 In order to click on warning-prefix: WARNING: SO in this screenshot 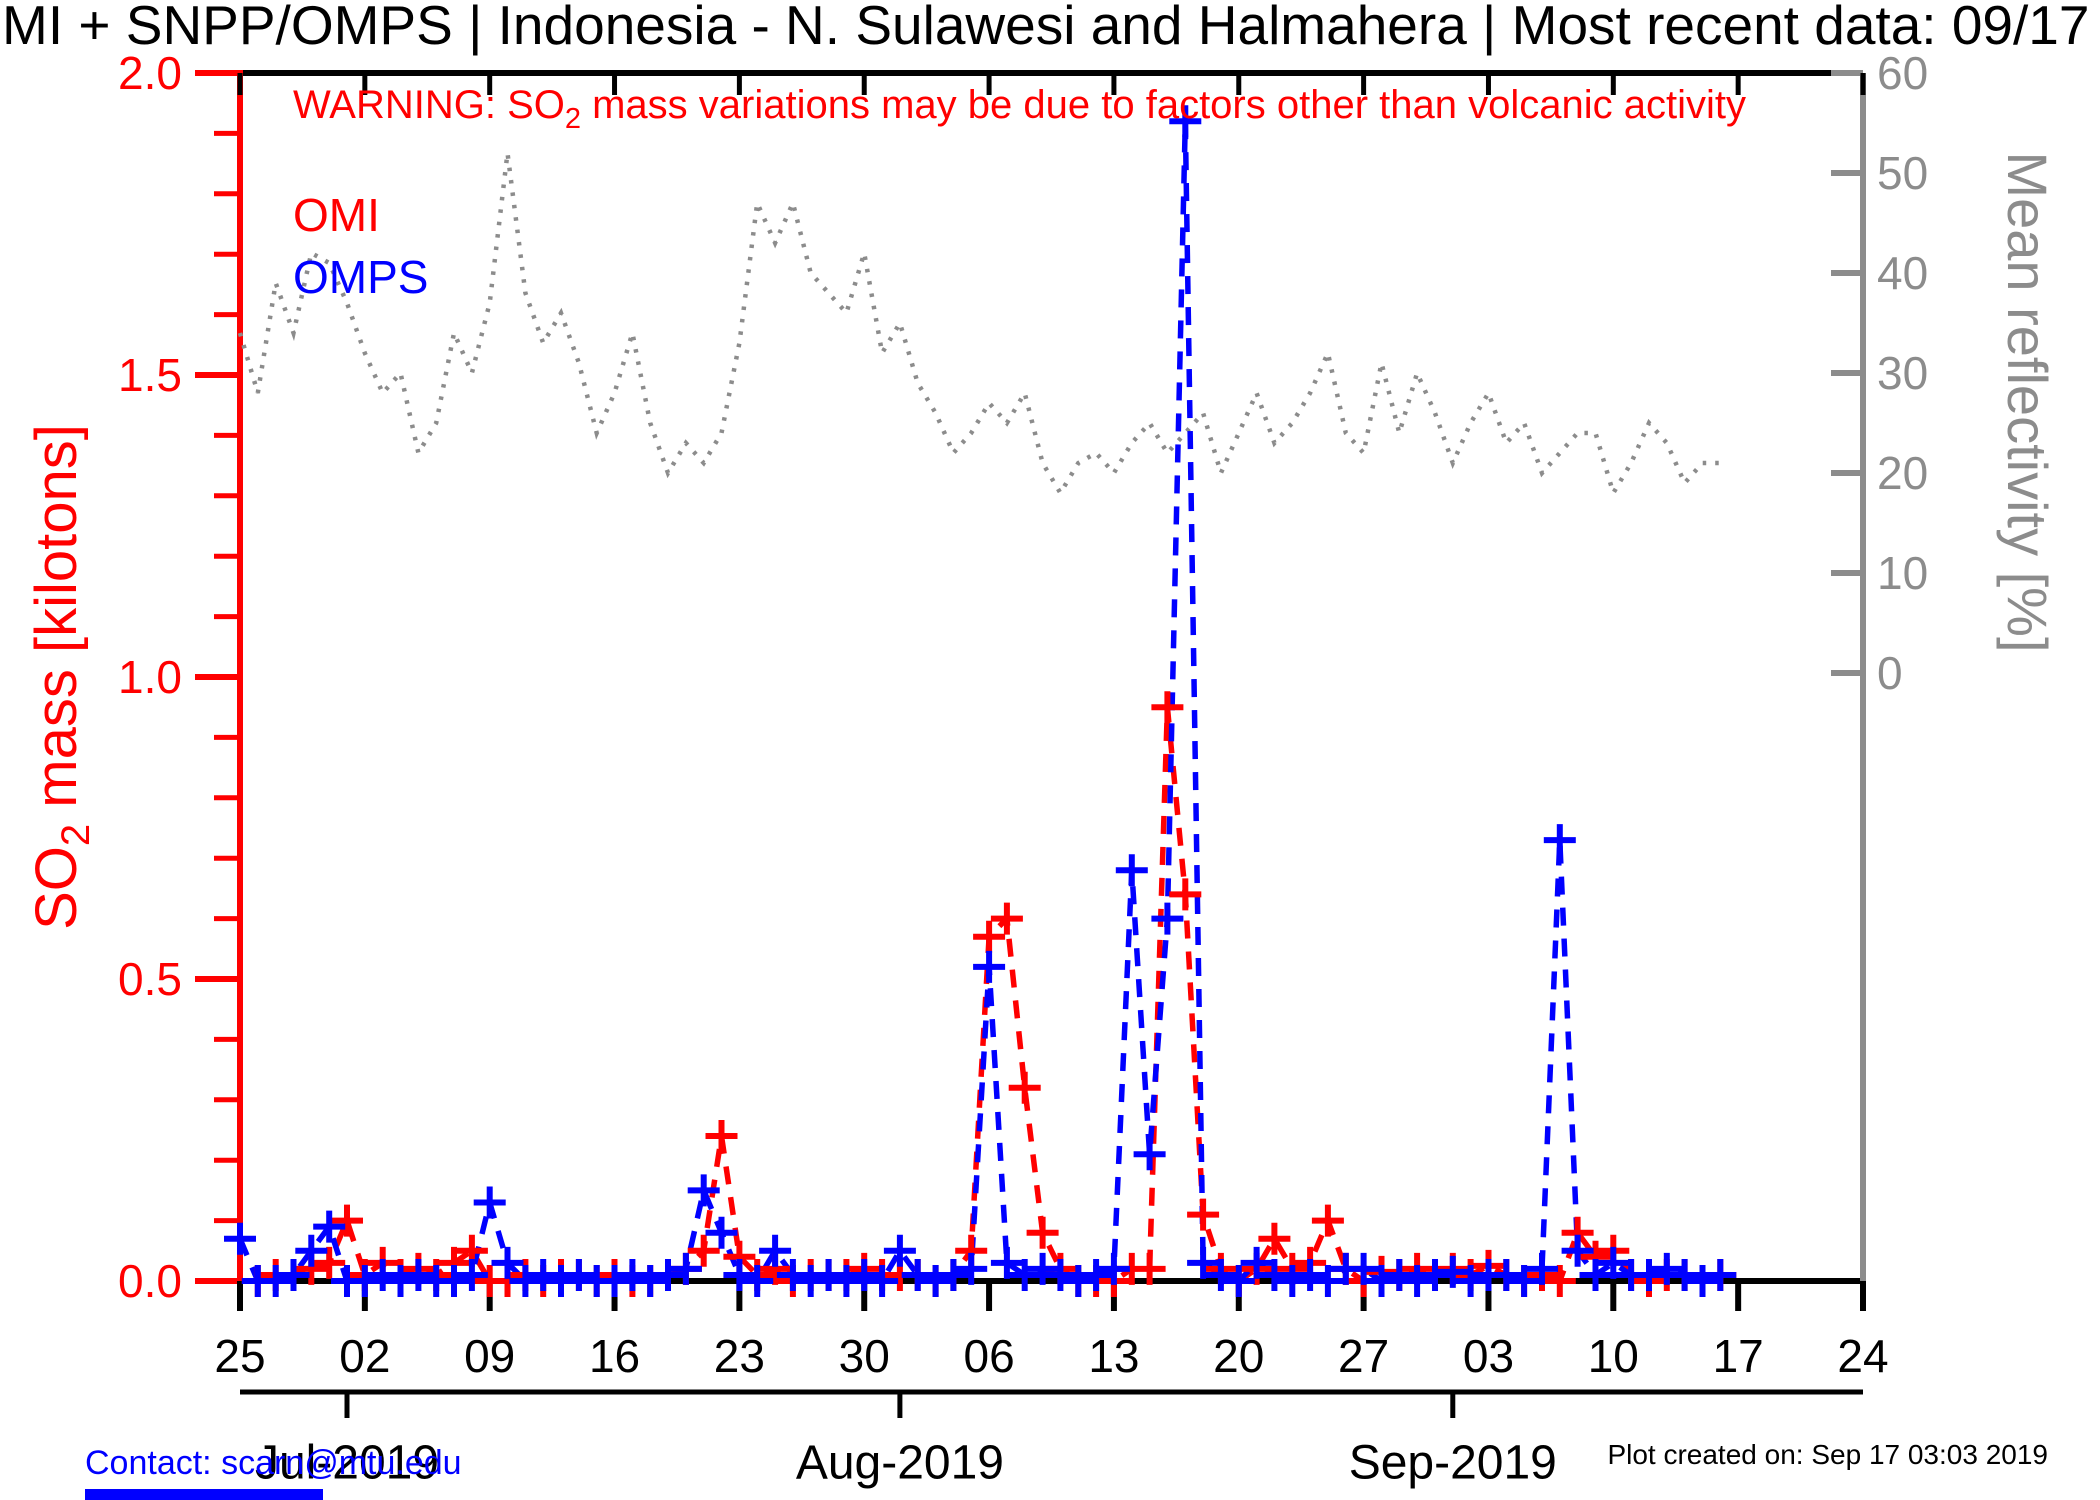, I will do `click(429, 105)`.